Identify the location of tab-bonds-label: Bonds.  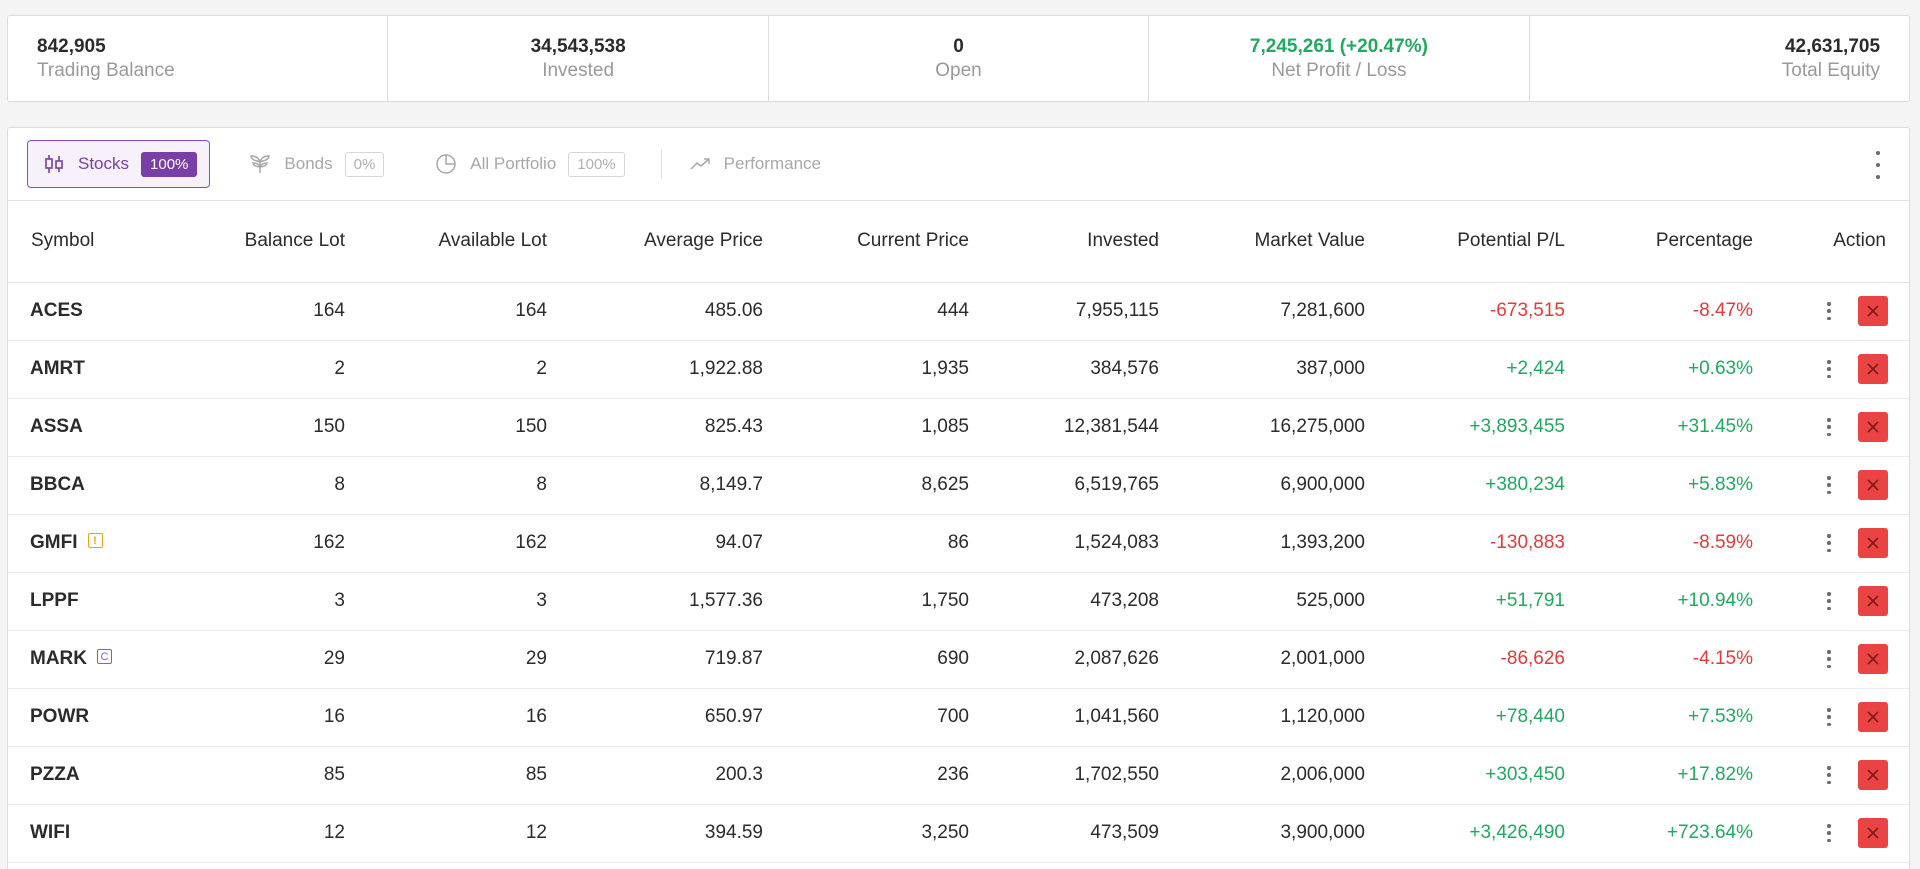
(308, 163).